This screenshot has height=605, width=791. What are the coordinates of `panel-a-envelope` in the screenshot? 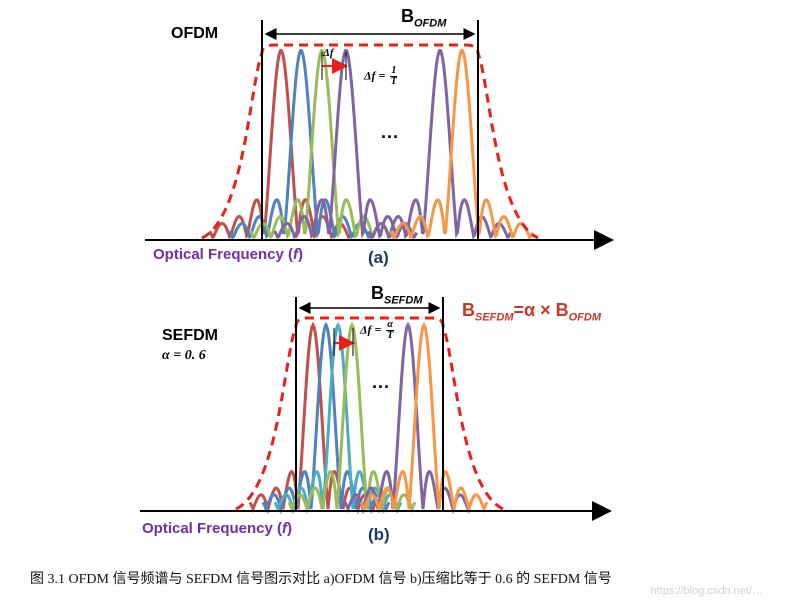 It's located at (370, 141).